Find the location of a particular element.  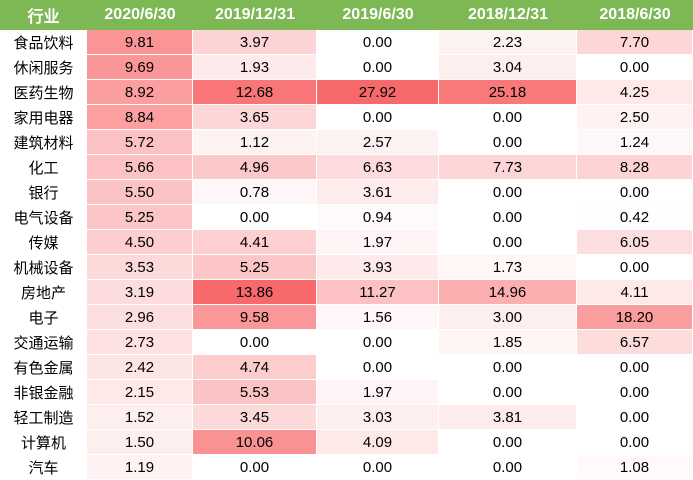

table-row: 电子 2.96 9.58 1.56 3.00 18.20 is located at coordinates (346, 317).